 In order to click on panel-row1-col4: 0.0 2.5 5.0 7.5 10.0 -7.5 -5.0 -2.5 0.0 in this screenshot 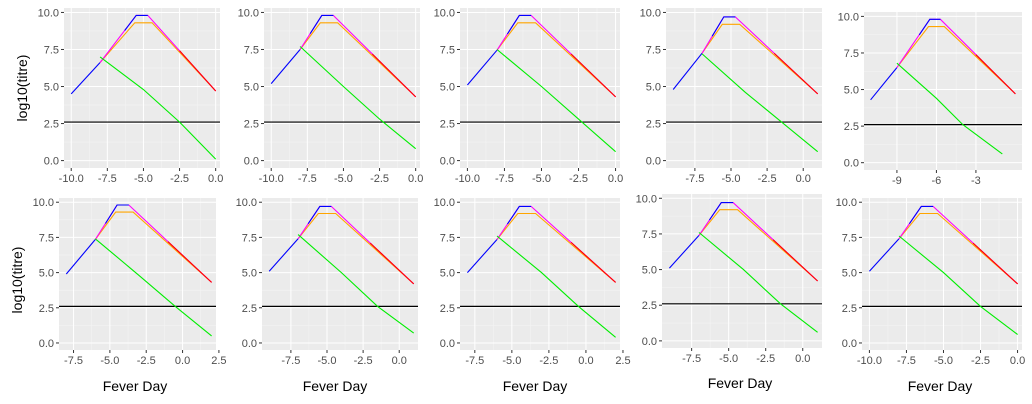, I will do `click(731, 96)`.